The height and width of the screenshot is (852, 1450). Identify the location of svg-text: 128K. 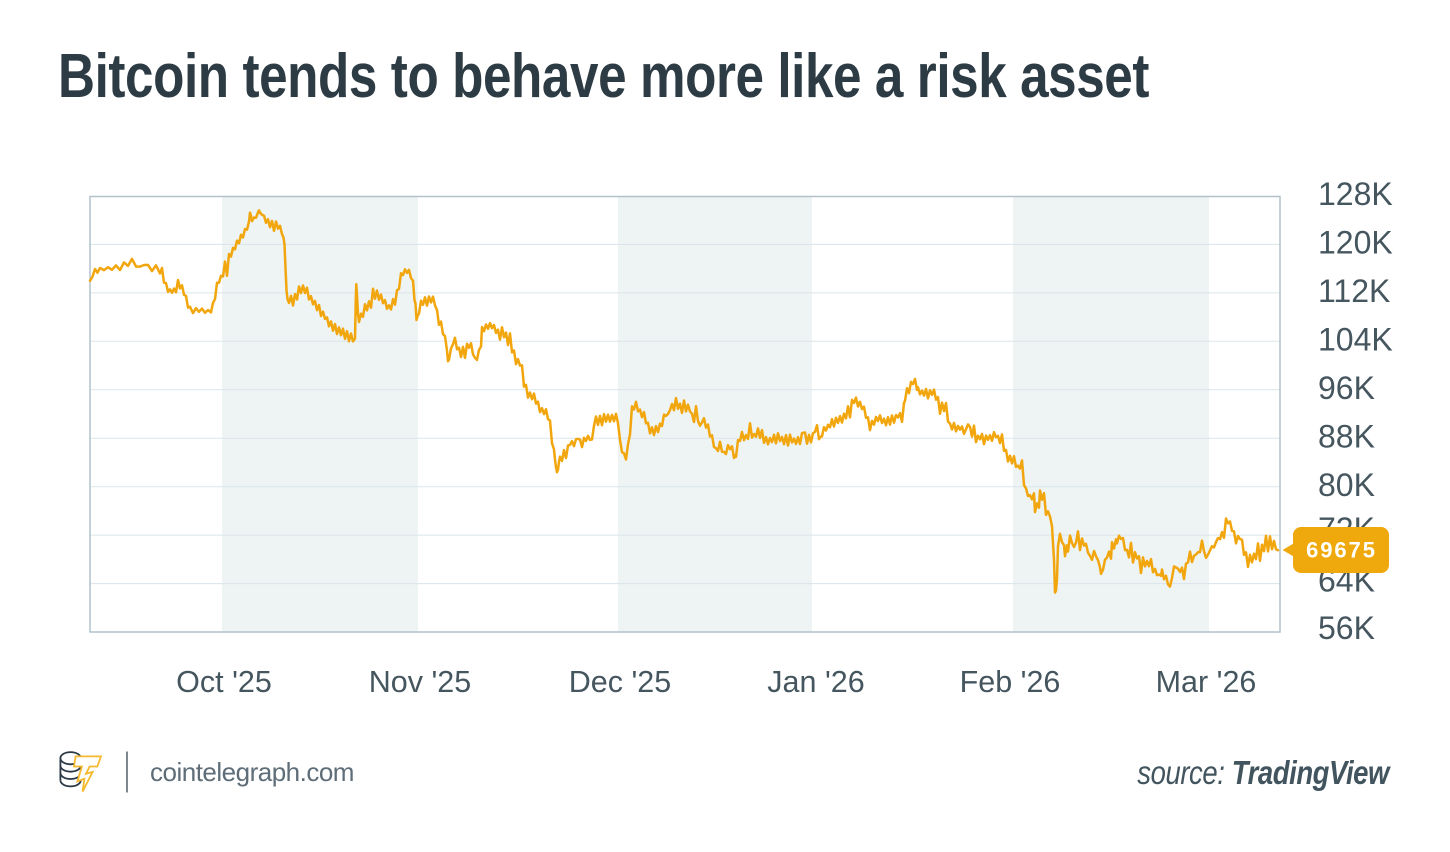
(1355, 194).